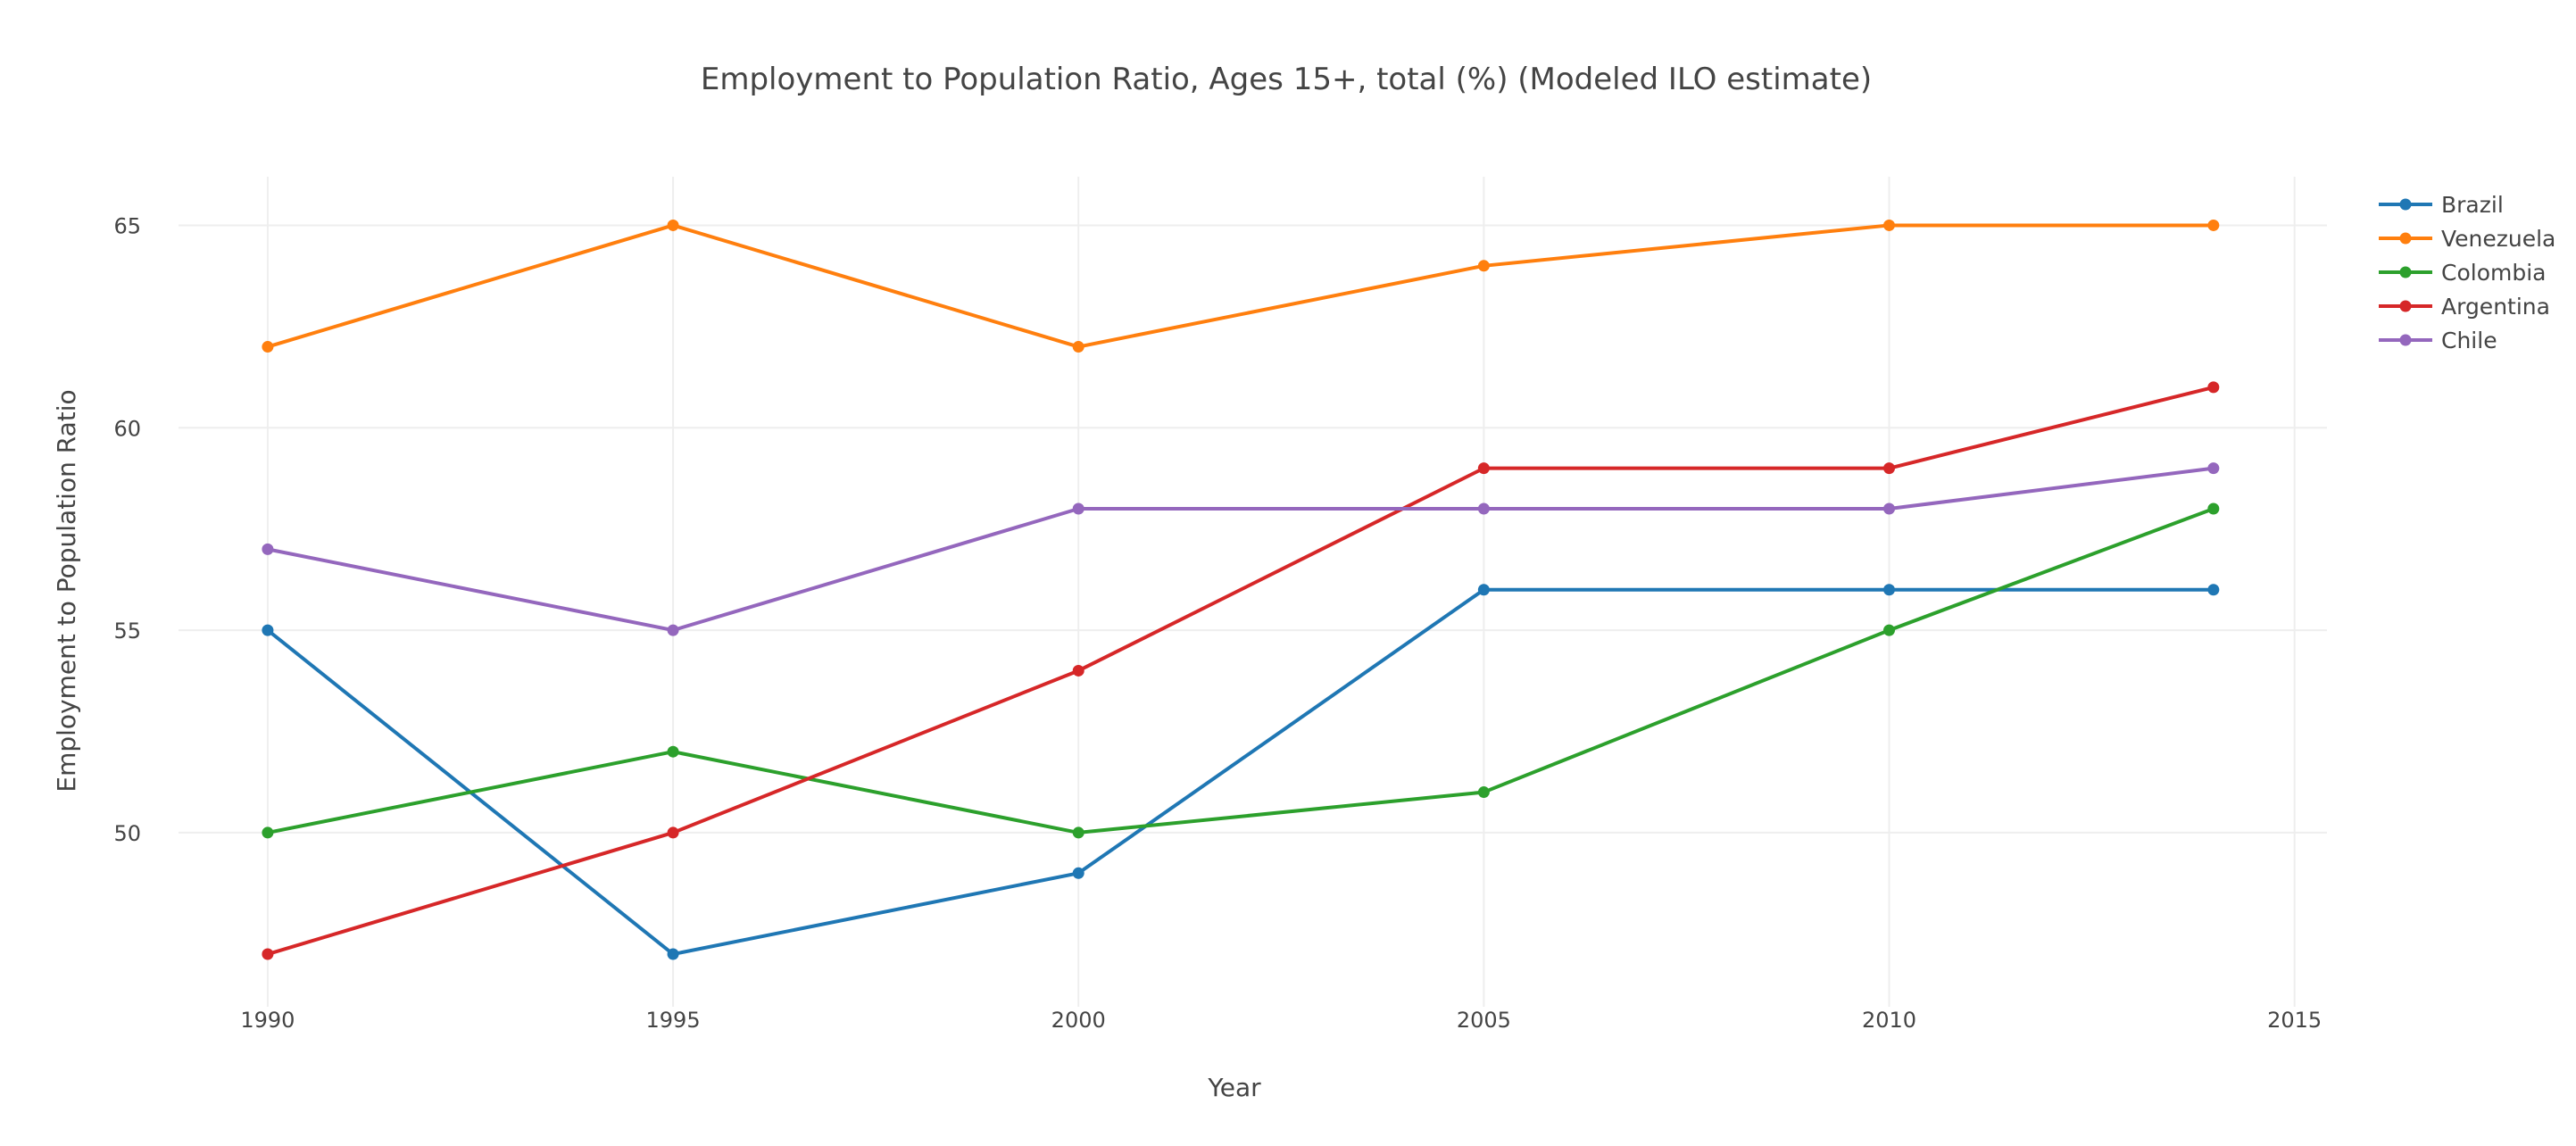 The height and width of the screenshot is (1146, 2576). What do you see at coordinates (2495, 307) in the screenshot?
I see `legend-label: Argentina` at bounding box center [2495, 307].